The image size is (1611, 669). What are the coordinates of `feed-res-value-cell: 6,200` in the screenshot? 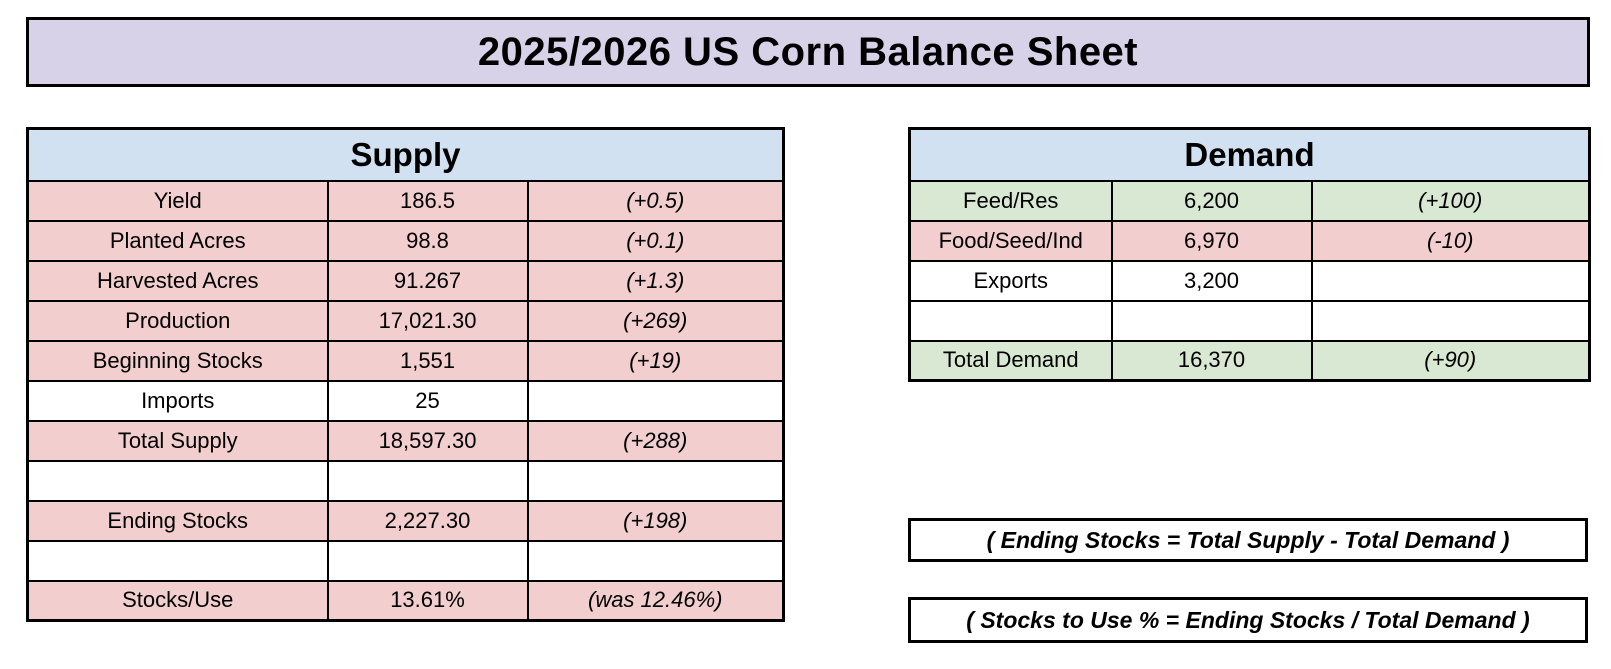 It's located at (1211, 200).